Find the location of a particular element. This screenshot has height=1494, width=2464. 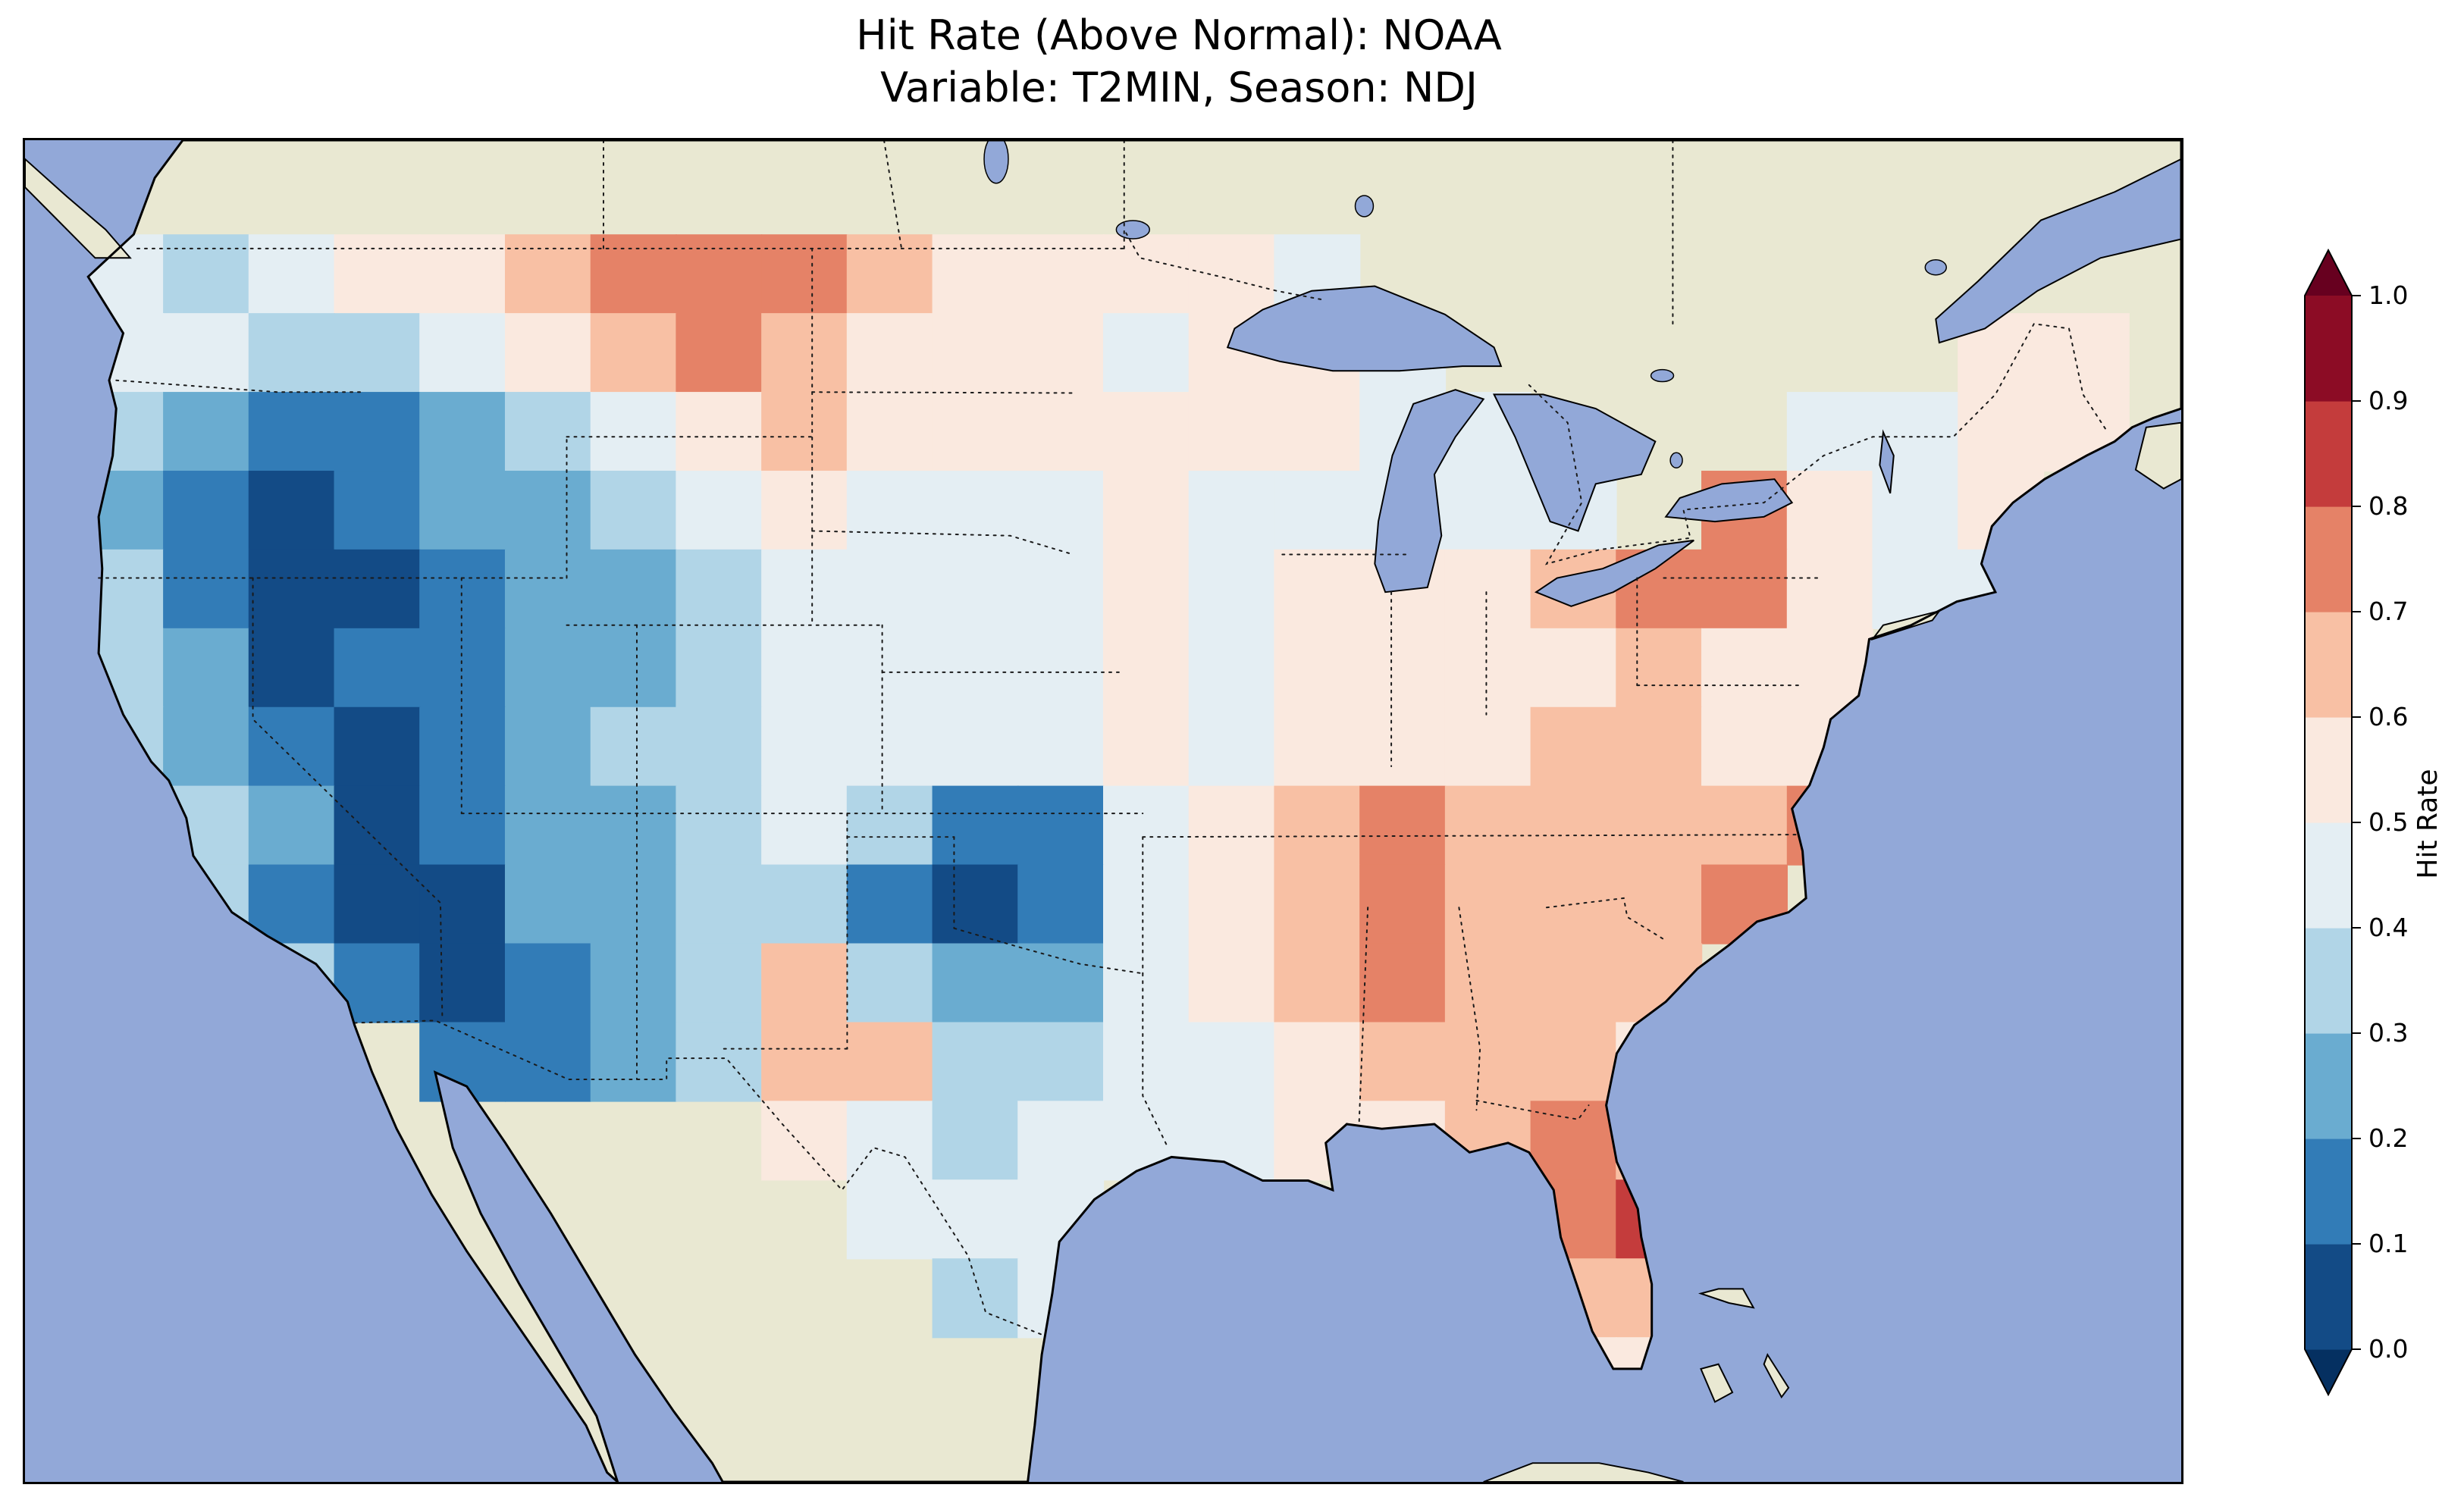

st-lawrence-gulf is located at coordinates (2058, 251).